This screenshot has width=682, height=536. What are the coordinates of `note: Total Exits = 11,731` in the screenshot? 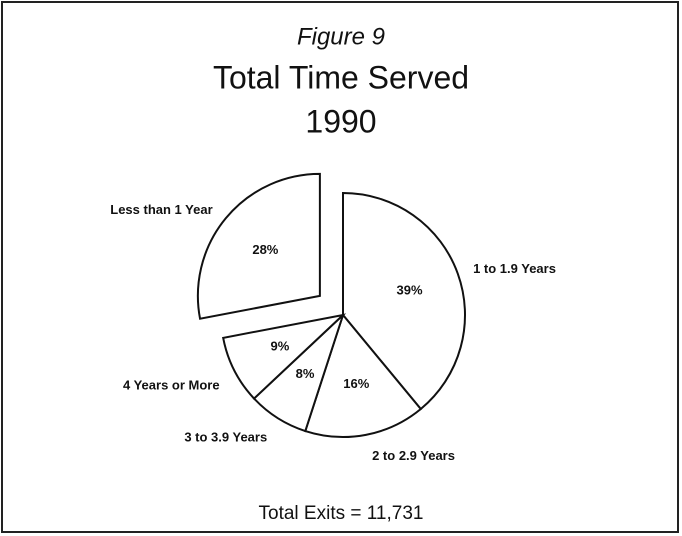 It's located at (341, 513).